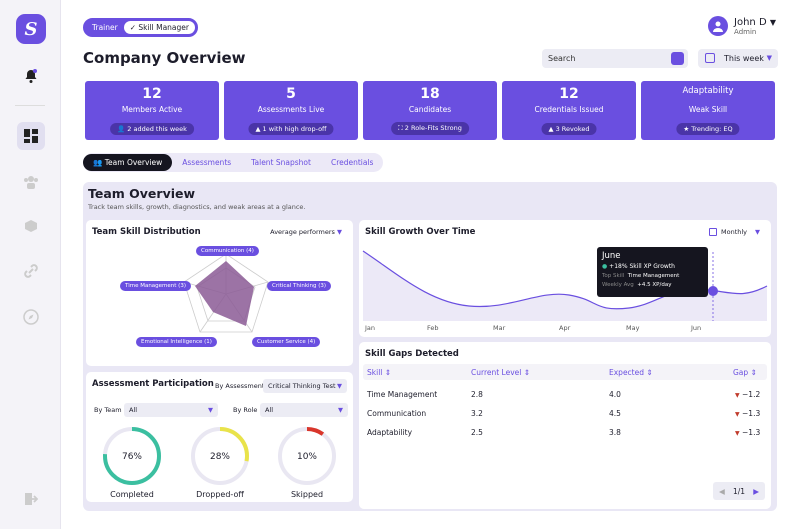  I want to click on growth-period-select: Monthly ▼, so click(735, 232).